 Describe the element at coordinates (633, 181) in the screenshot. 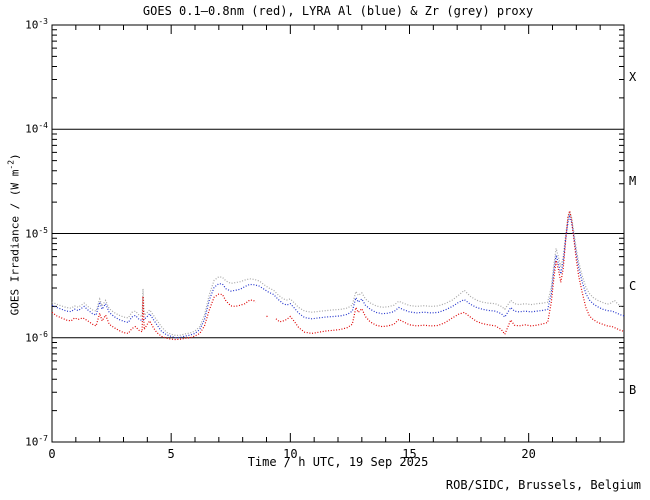

I see `flare-class-label-m: M` at that location.